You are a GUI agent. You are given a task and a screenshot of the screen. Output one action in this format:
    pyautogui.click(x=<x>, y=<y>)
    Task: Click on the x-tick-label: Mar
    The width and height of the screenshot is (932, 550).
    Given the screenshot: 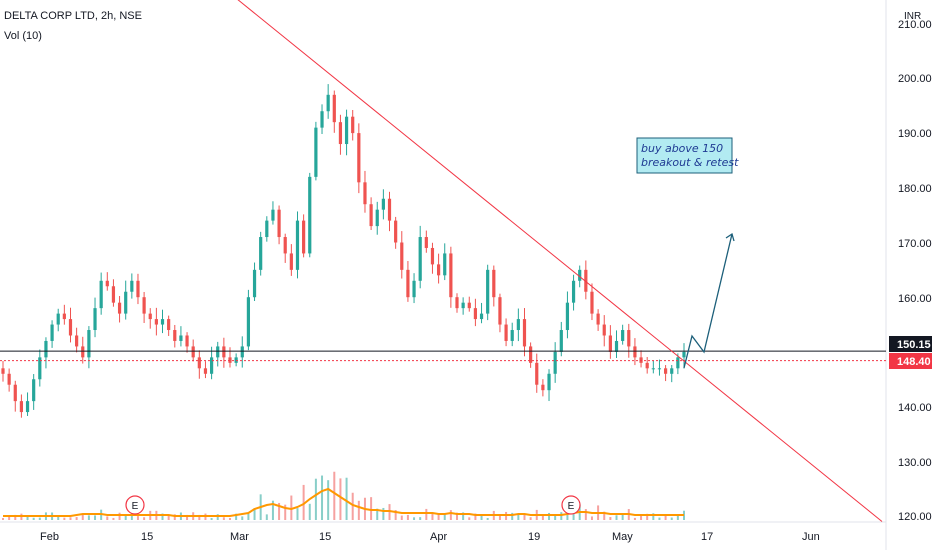 What is the action you would take?
    pyautogui.click(x=239, y=537)
    